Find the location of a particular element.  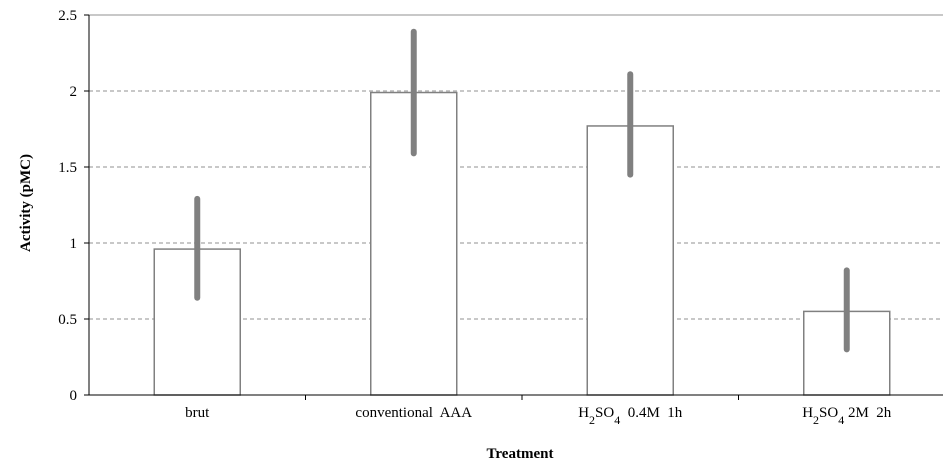

x-tick-label: H2SO4 0.4M 1h is located at coordinates (630, 416).